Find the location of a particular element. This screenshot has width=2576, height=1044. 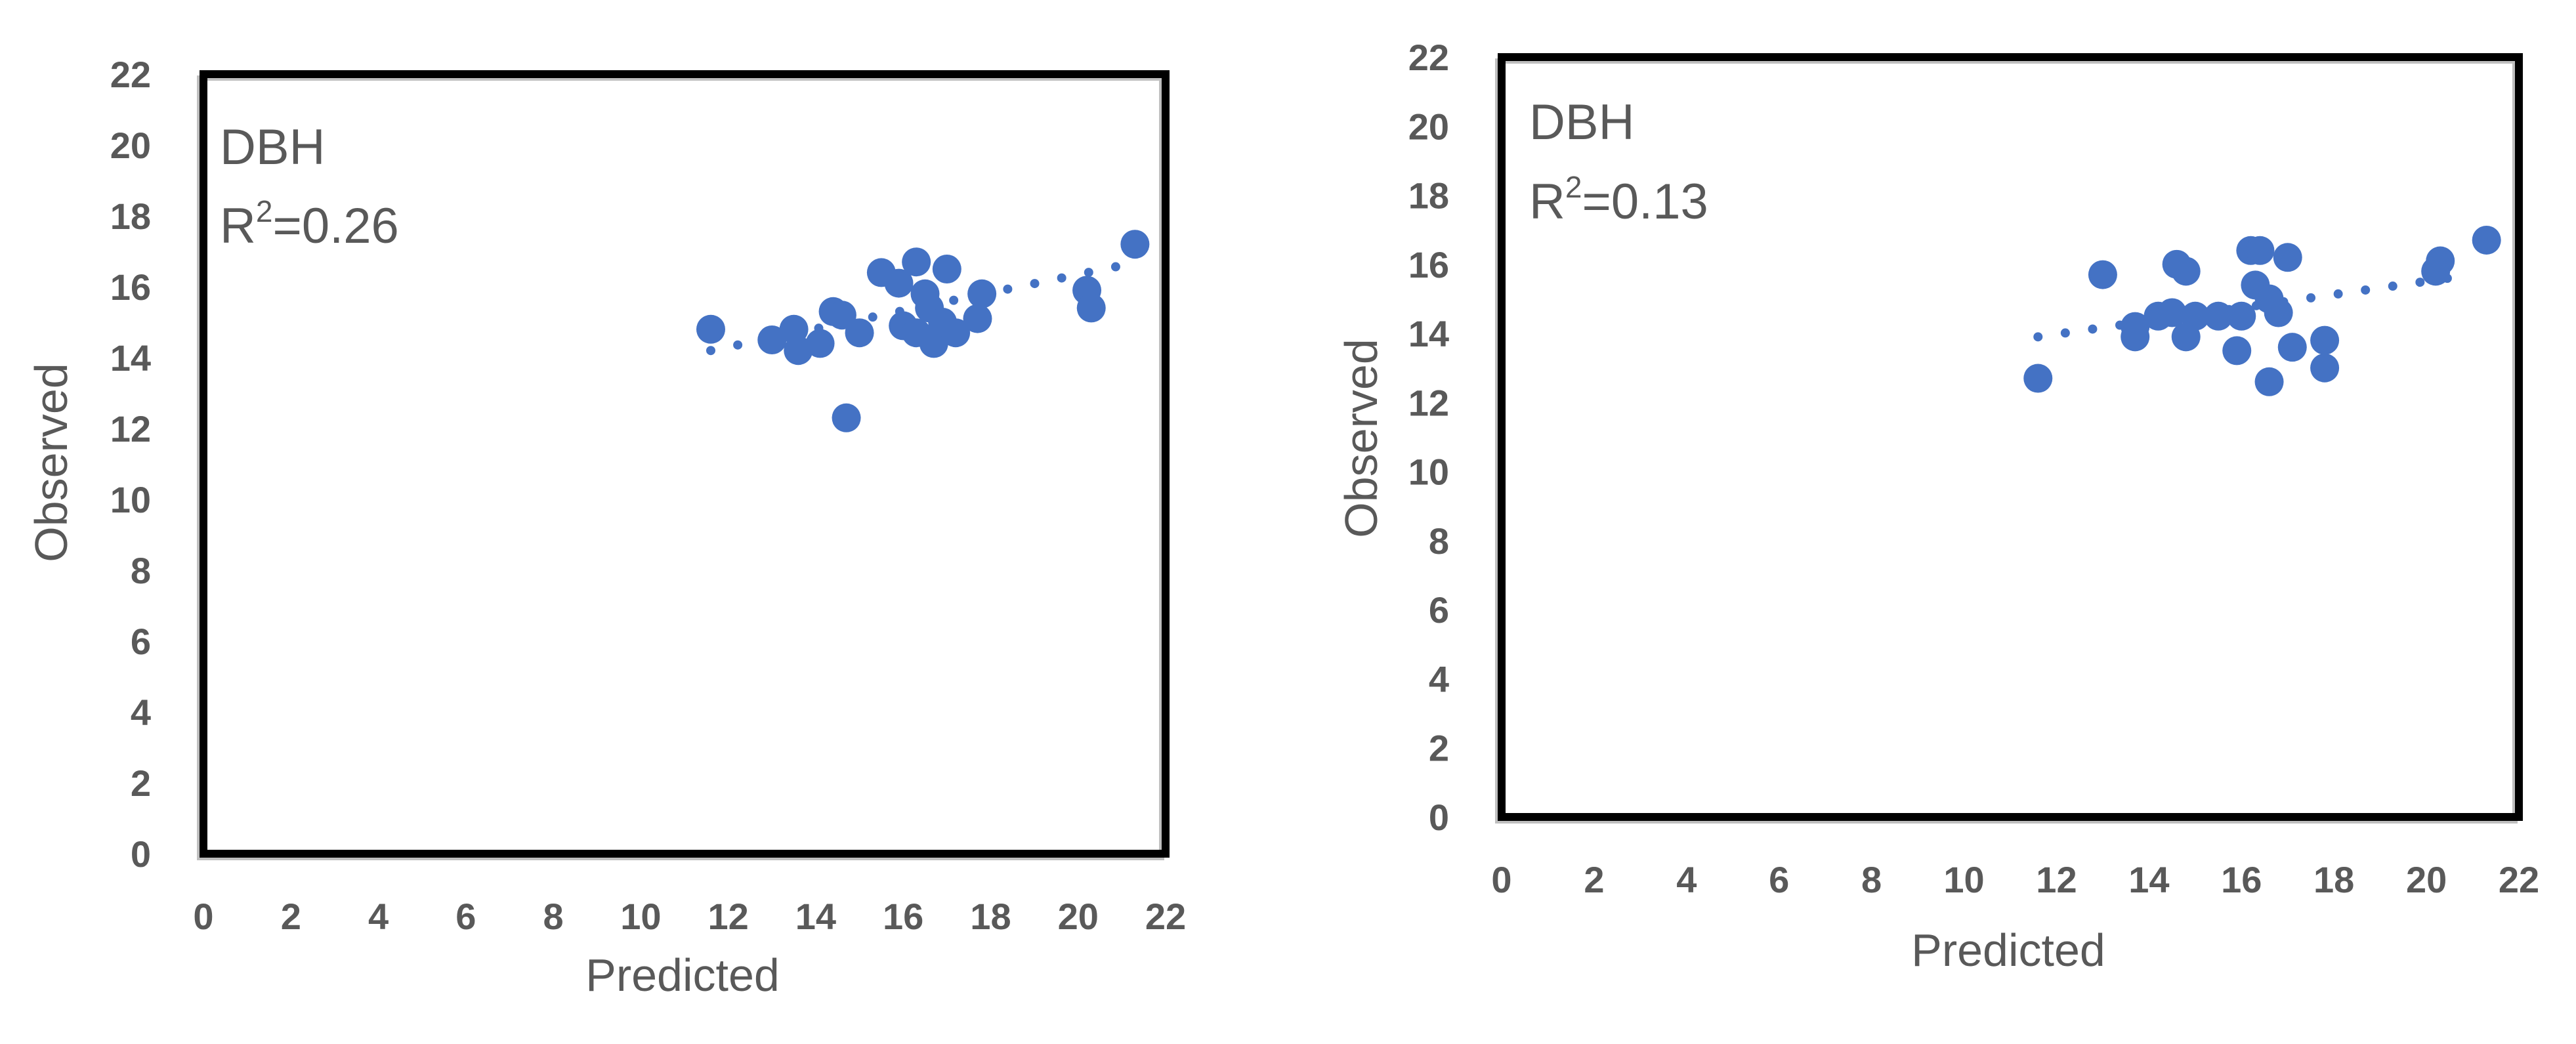

trendline is located at coordinates (2255, 306).